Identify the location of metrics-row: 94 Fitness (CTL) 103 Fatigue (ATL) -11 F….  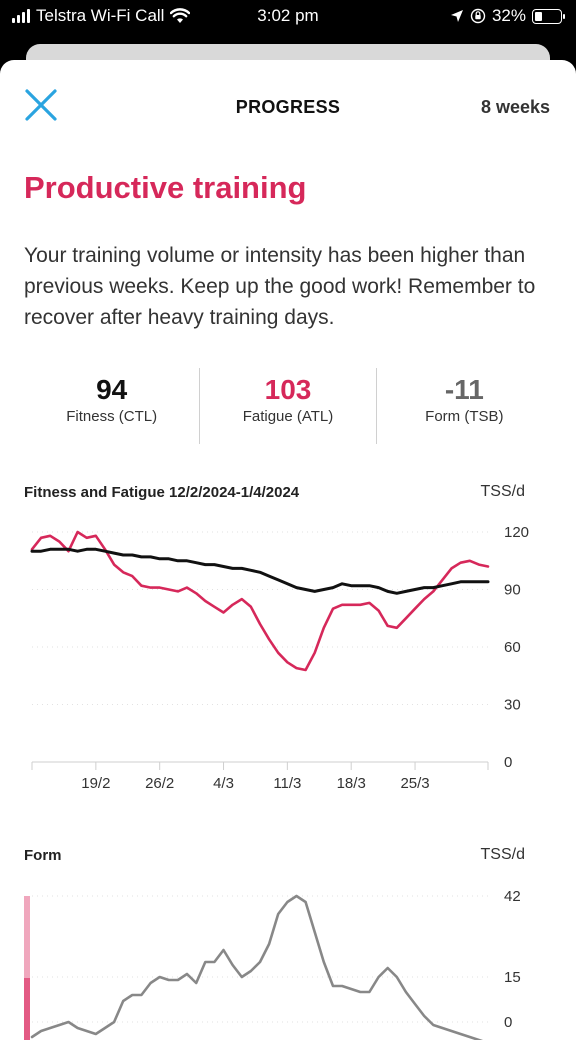
(288, 406).